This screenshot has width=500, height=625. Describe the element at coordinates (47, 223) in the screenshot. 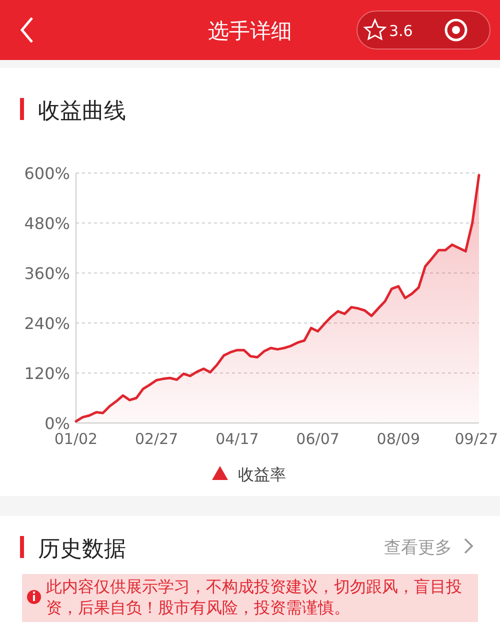

I see `y-tick-label: 480%` at that location.